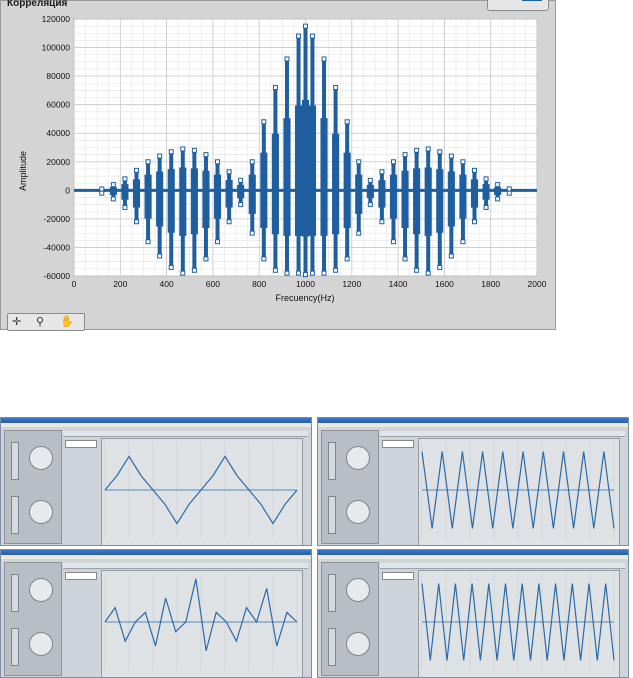 The width and height of the screenshot is (633, 678). What do you see at coordinates (58, 76) in the screenshot?
I see `y-tick-label: 80000` at bounding box center [58, 76].